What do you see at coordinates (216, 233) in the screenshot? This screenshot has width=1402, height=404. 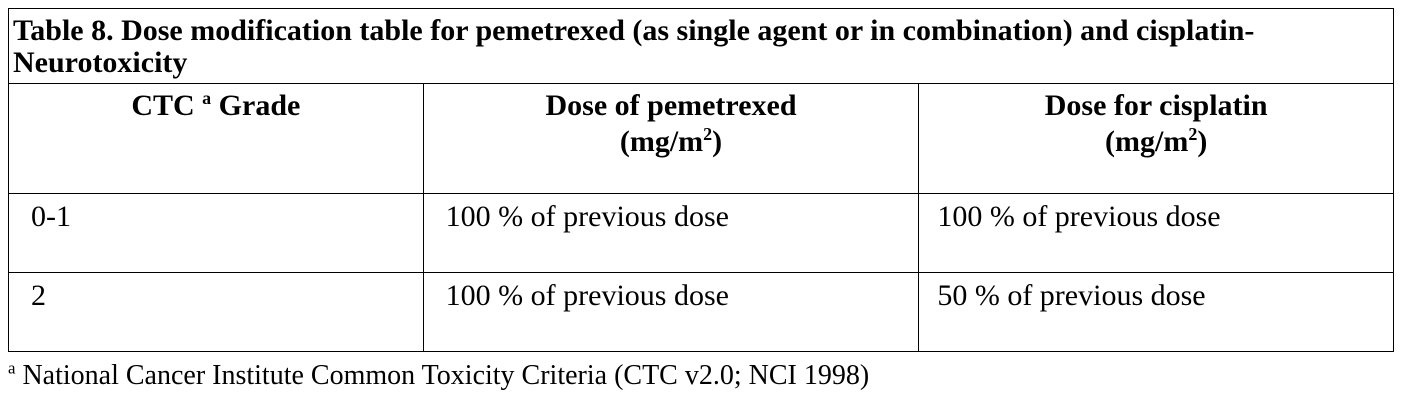 I see `cell-grade: 0-1` at bounding box center [216, 233].